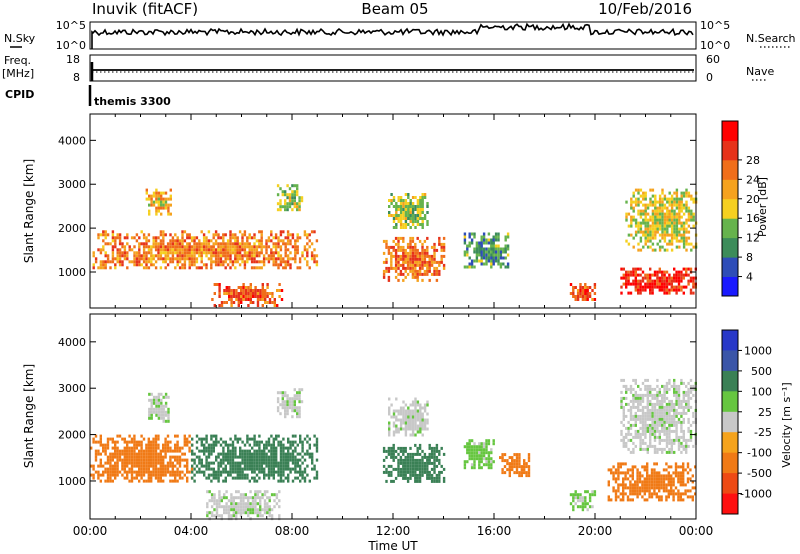  Describe the element at coordinates (392, 546) in the screenshot. I see `x-axis-label: Time UT` at that location.